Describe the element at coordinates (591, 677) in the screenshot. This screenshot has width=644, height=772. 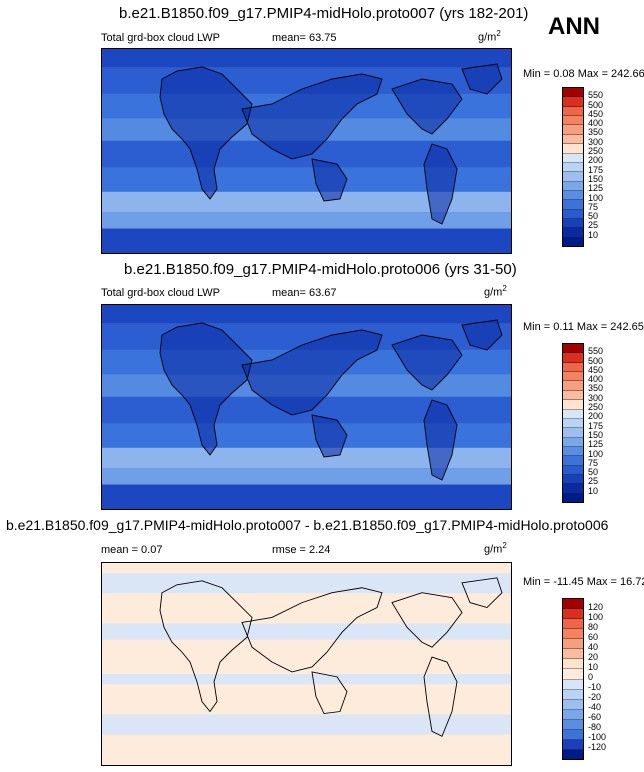
I see `colorbar-tick-label: 0` at that location.